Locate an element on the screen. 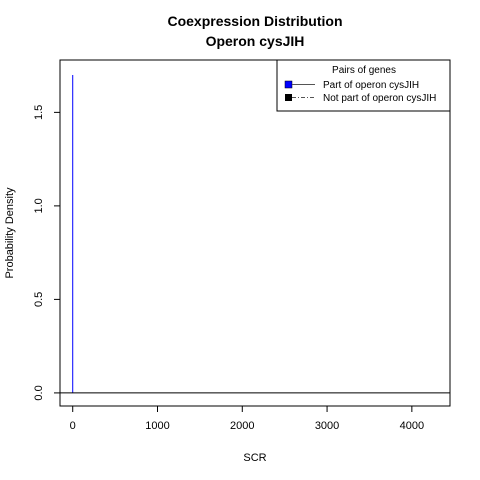  y-axis: 0.0 0.5 1.0 1.5 is located at coordinates (46, 253).